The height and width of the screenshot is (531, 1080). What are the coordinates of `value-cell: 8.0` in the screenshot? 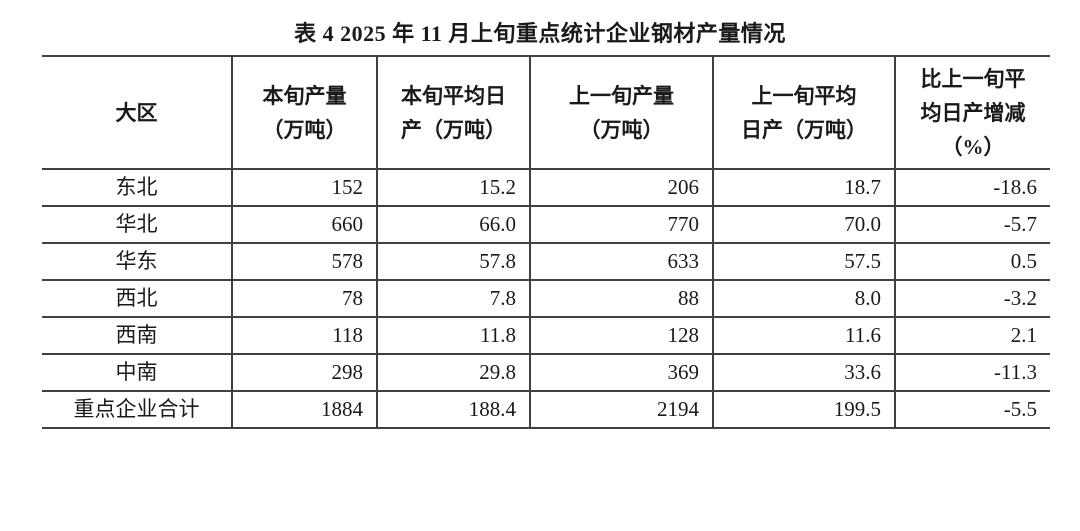 It's located at (804, 298).